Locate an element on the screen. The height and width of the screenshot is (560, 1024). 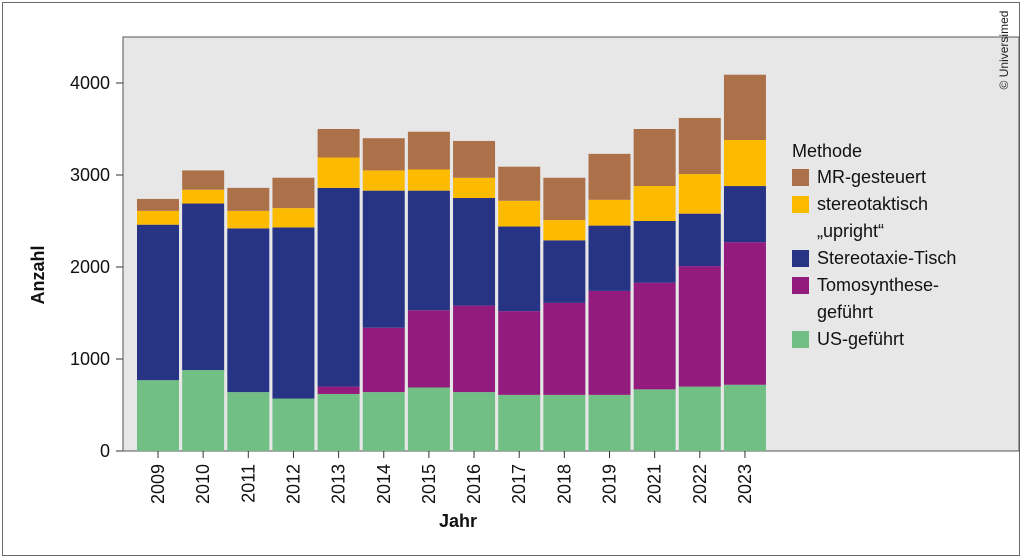
x-axis-title: Jahr is located at coordinates (458, 521).